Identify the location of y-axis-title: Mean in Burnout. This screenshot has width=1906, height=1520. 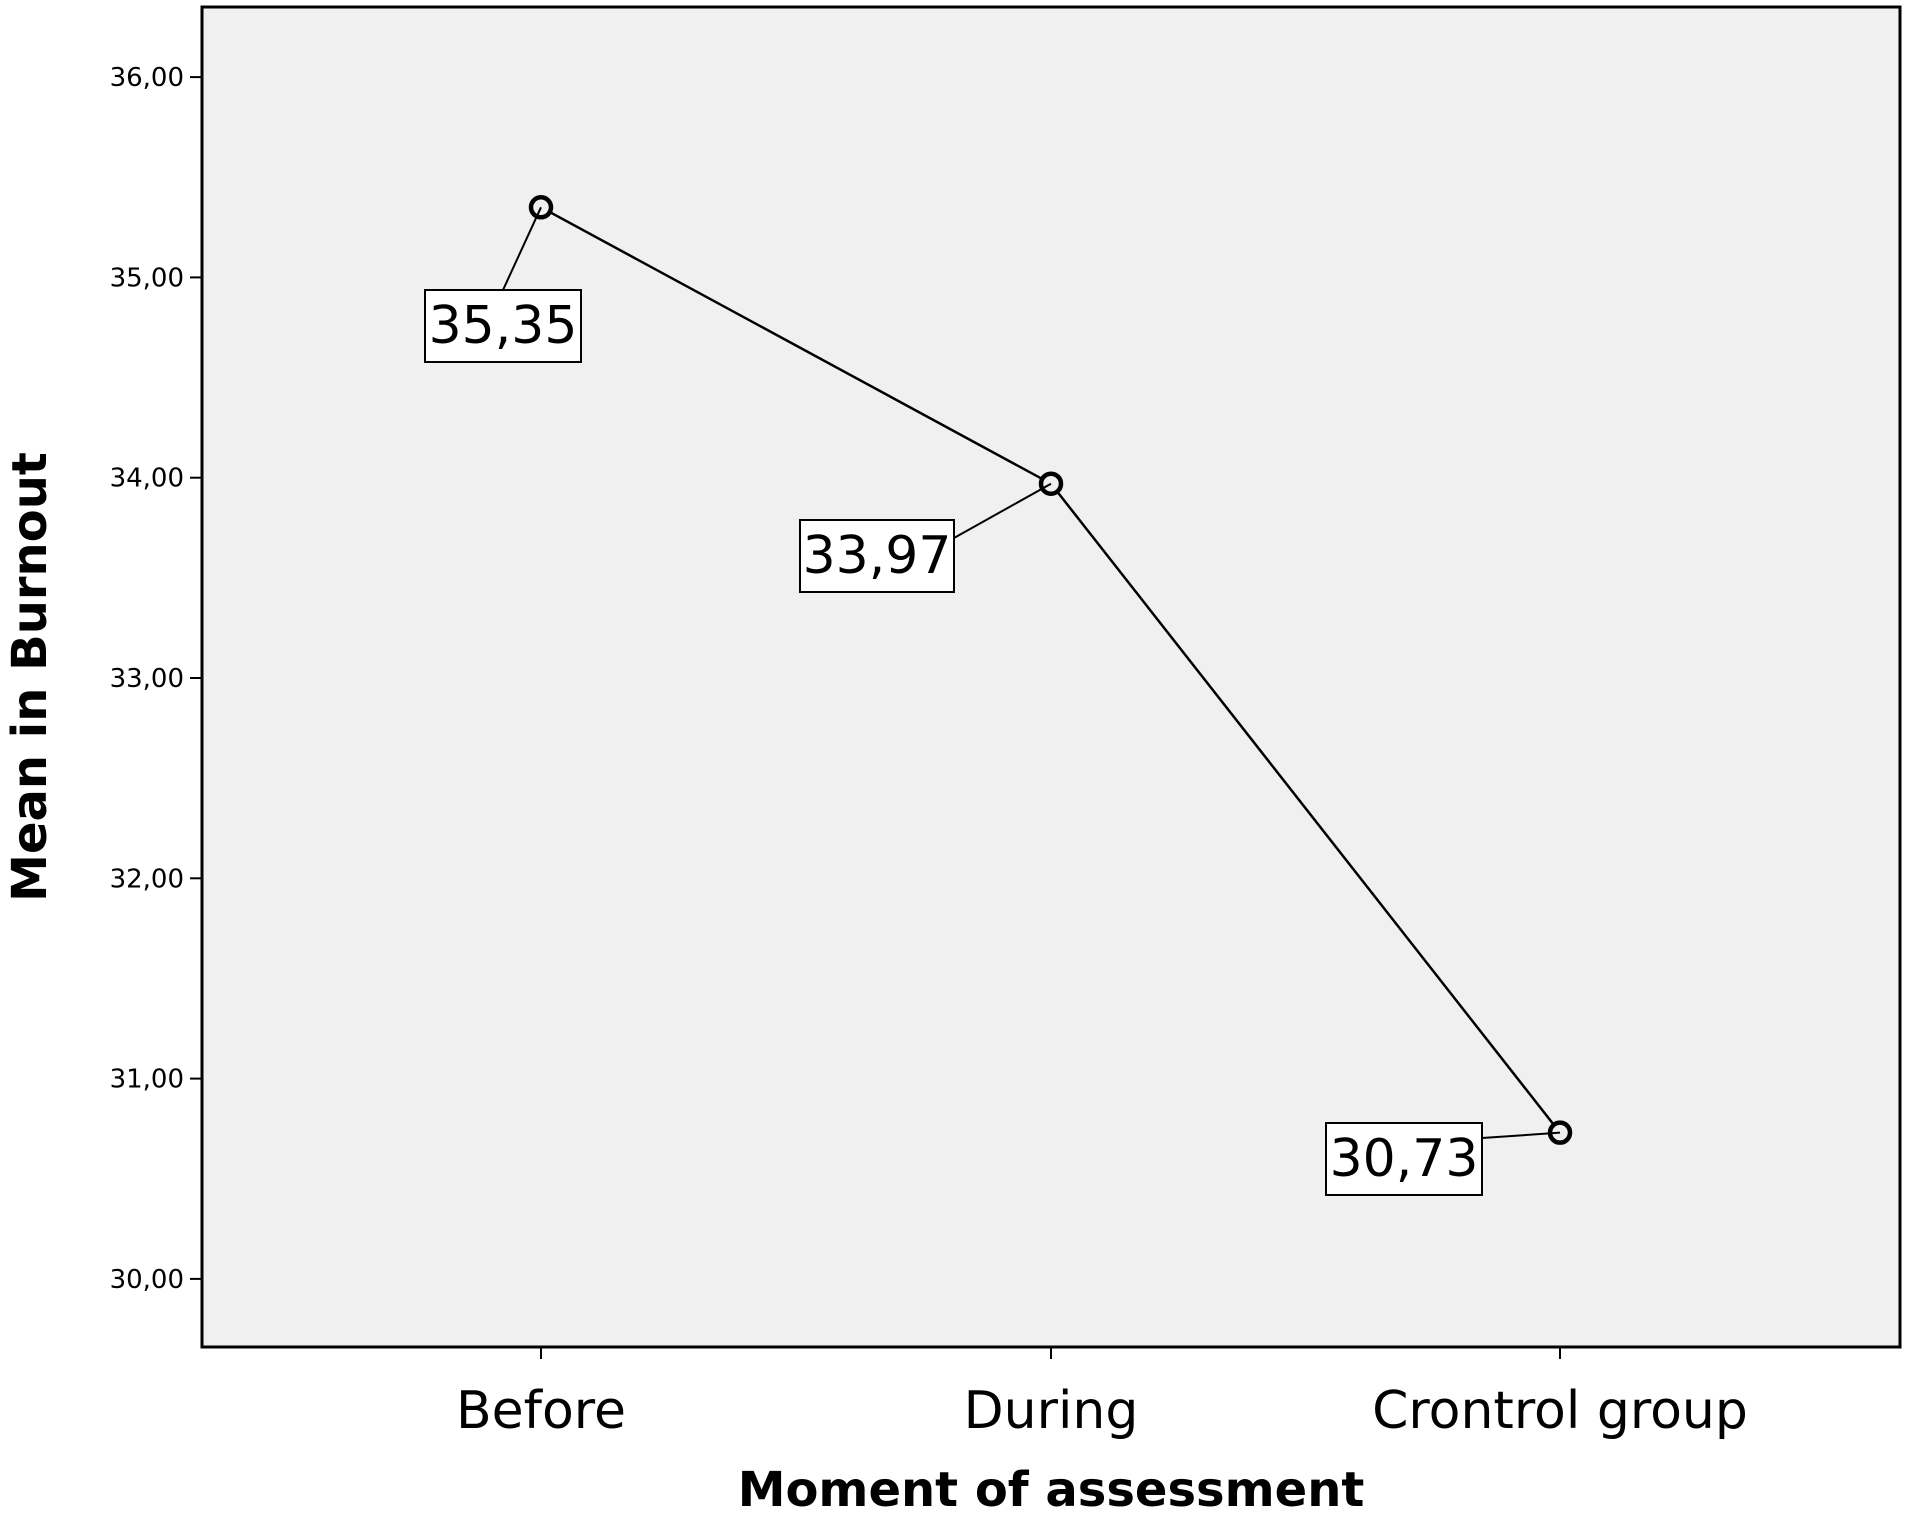
(30, 677).